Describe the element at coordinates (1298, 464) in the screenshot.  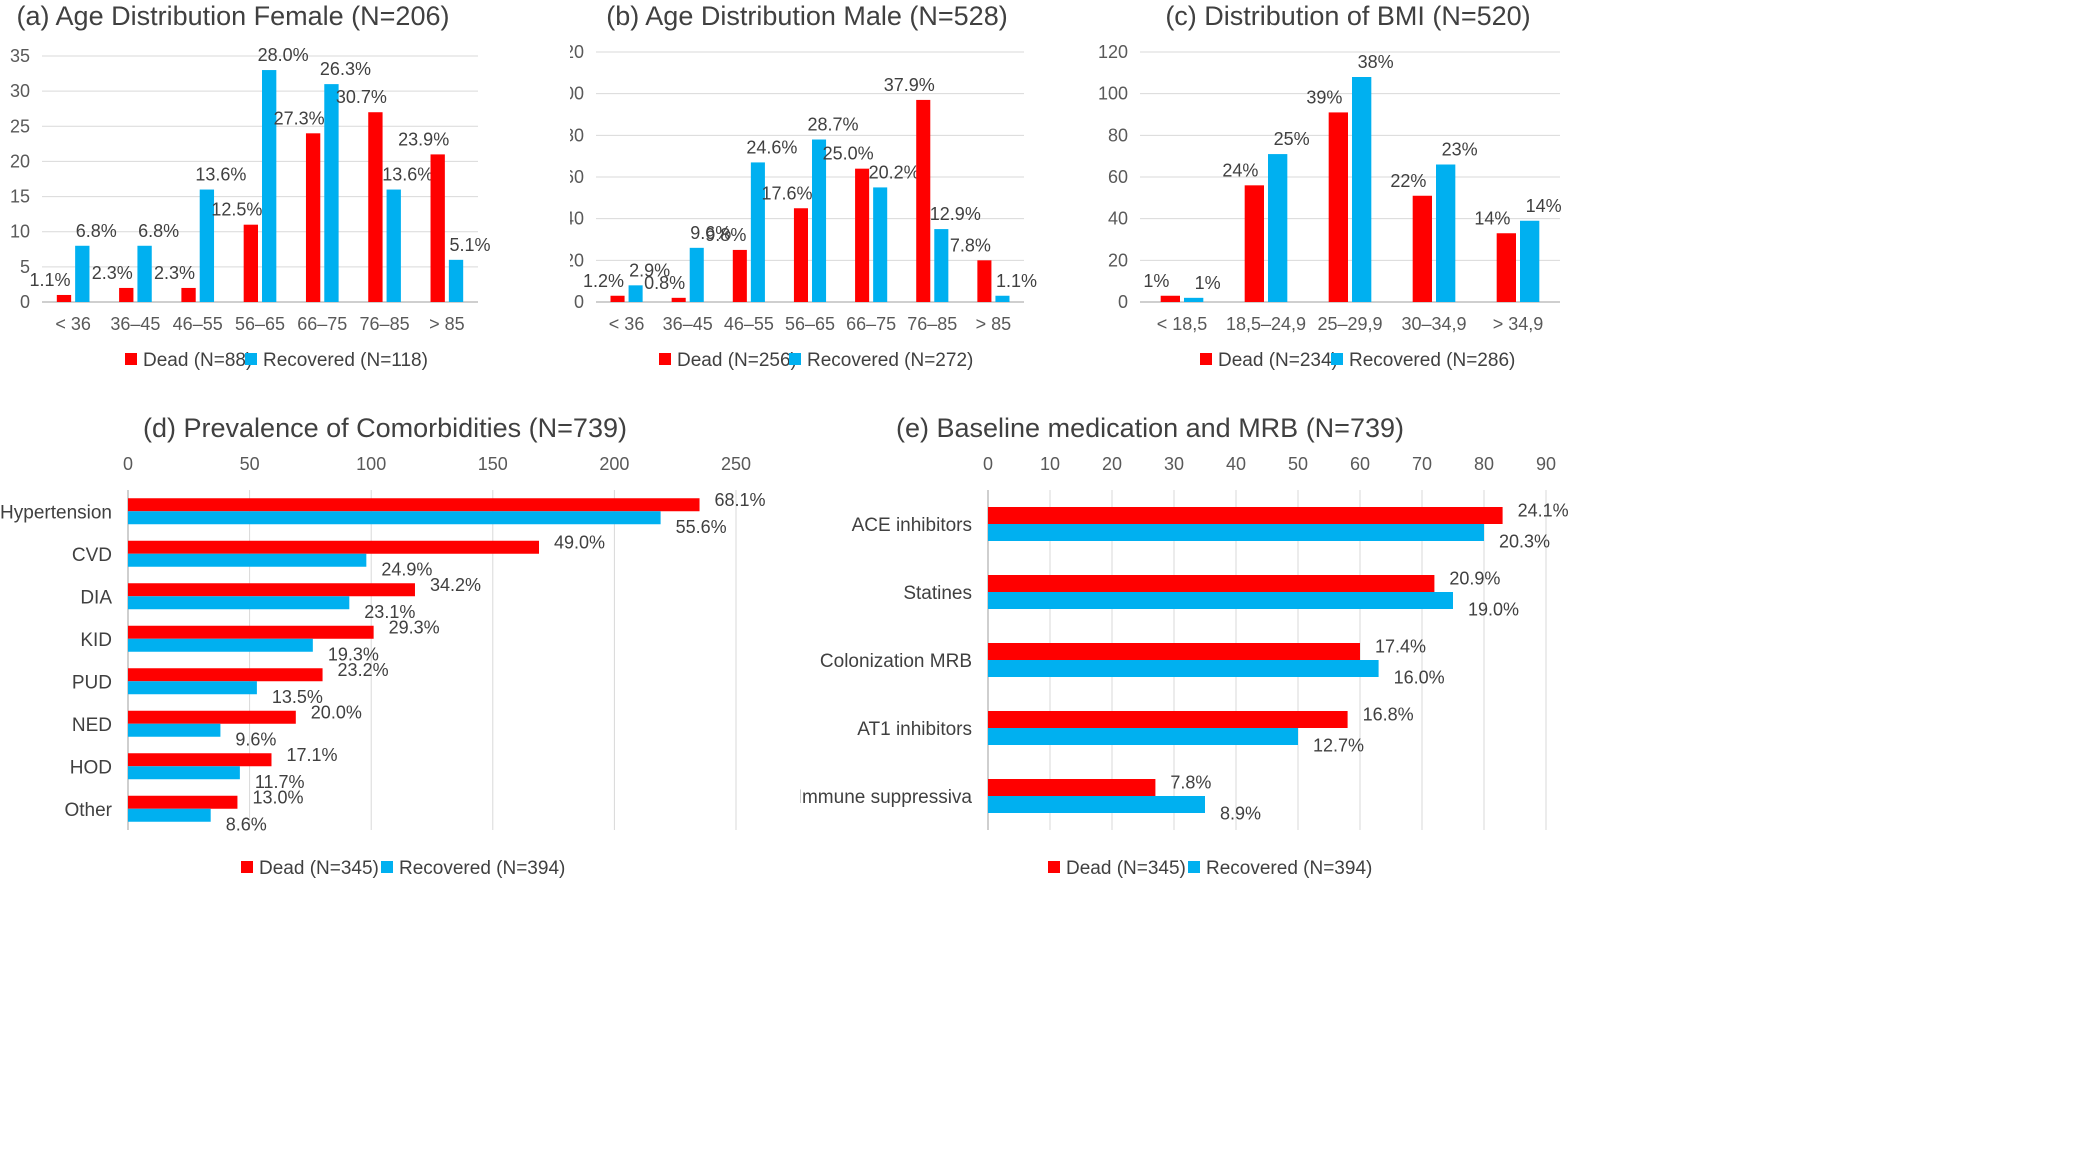
I see `x-tick-label: 50` at that location.